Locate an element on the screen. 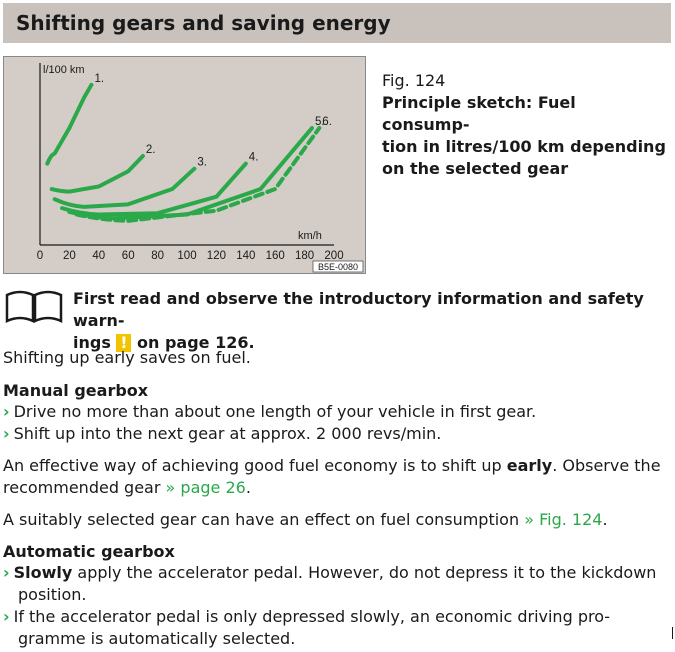  automatic-item-2-line-2: gramme is automatically selected. is located at coordinates (157, 638).